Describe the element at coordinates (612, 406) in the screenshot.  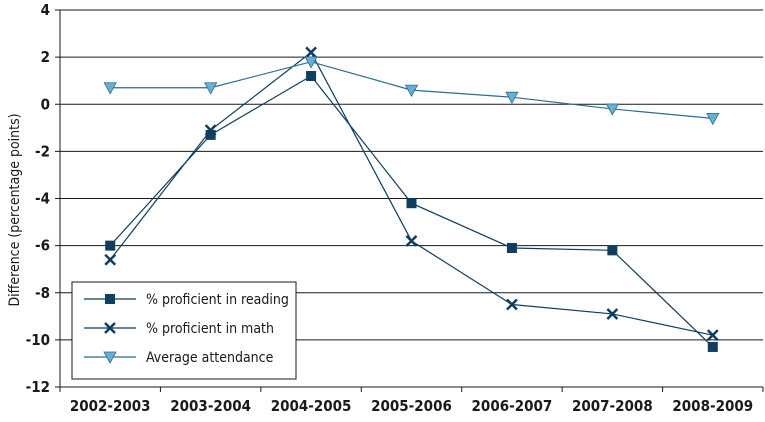
I see `x-tick-label: 2007-2008` at that location.